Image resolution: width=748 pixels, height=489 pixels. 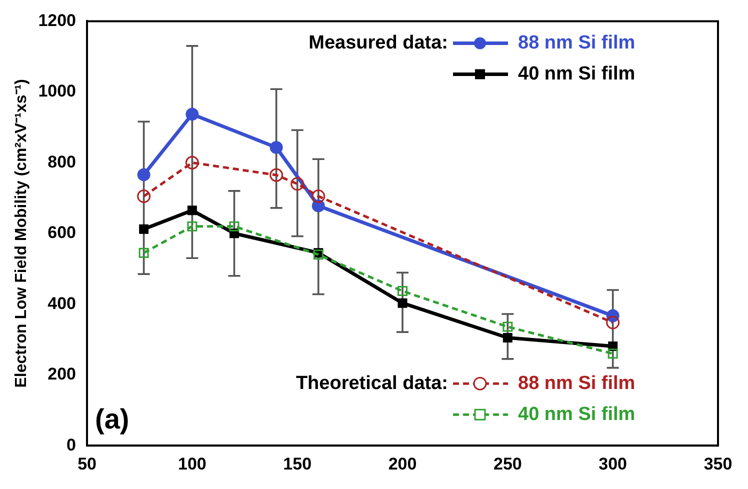 I want to click on y-tick-label: 200, so click(x=62, y=374).